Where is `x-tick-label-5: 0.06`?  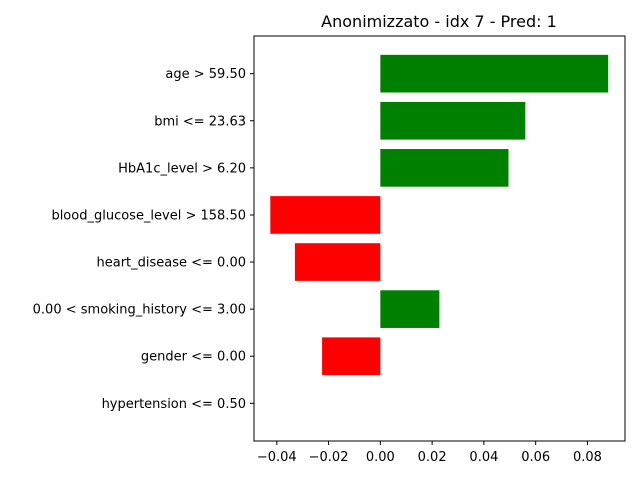
x-tick-label-5: 0.06 is located at coordinates (535, 457).